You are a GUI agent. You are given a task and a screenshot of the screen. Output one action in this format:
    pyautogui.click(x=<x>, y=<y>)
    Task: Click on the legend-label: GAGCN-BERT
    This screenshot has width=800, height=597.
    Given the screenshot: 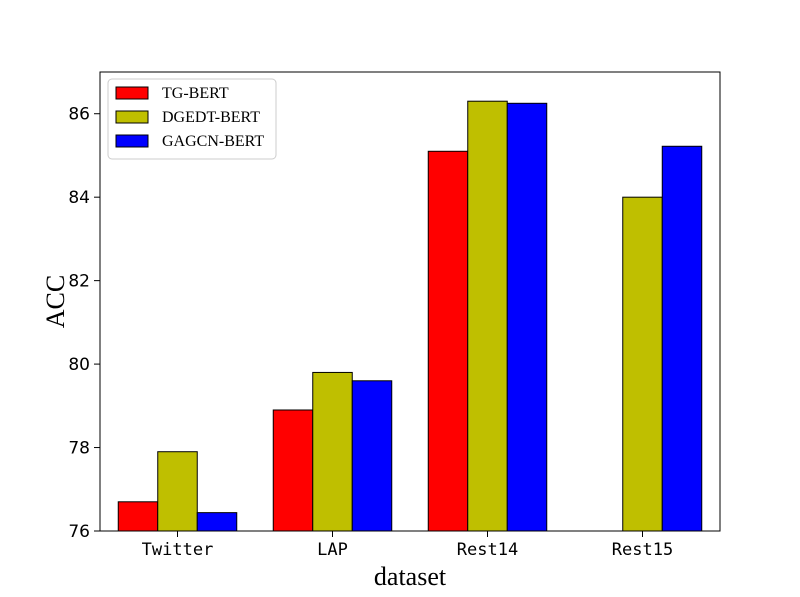 What is the action you would take?
    pyautogui.click(x=213, y=141)
    